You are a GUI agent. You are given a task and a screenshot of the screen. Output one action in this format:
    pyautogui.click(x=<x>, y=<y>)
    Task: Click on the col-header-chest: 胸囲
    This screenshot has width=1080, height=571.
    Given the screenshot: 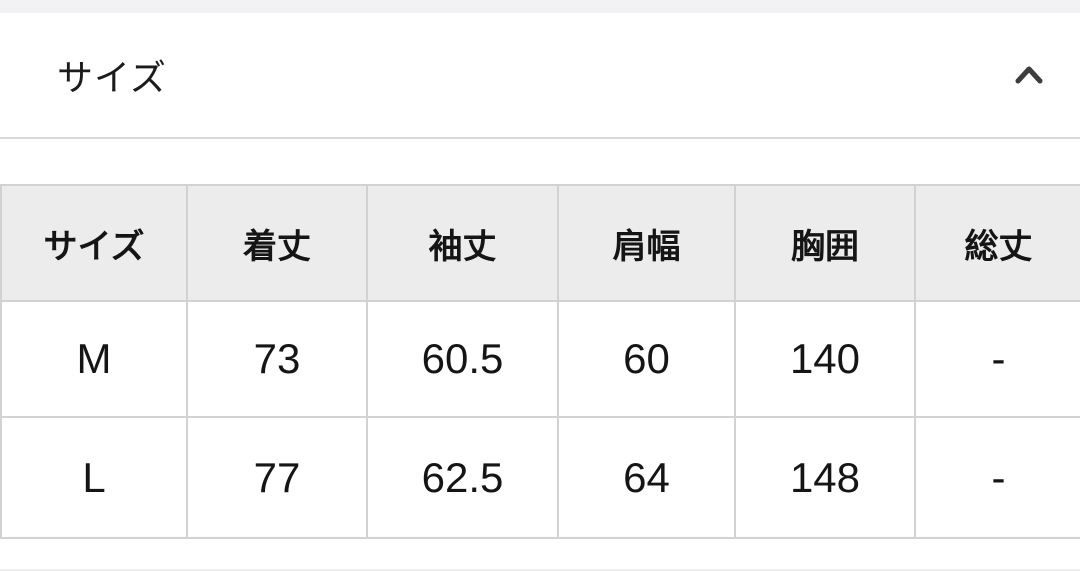 What is the action you would take?
    pyautogui.click(x=825, y=243)
    